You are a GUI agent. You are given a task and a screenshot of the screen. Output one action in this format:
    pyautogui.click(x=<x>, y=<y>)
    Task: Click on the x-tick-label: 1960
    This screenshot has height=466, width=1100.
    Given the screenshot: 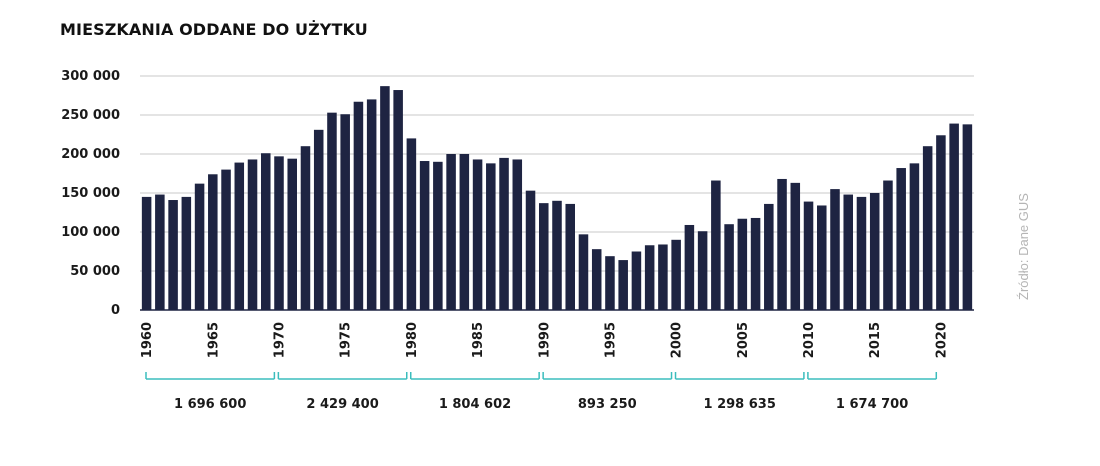 What is the action you would take?
    pyautogui.click(x=147, y=340)
    